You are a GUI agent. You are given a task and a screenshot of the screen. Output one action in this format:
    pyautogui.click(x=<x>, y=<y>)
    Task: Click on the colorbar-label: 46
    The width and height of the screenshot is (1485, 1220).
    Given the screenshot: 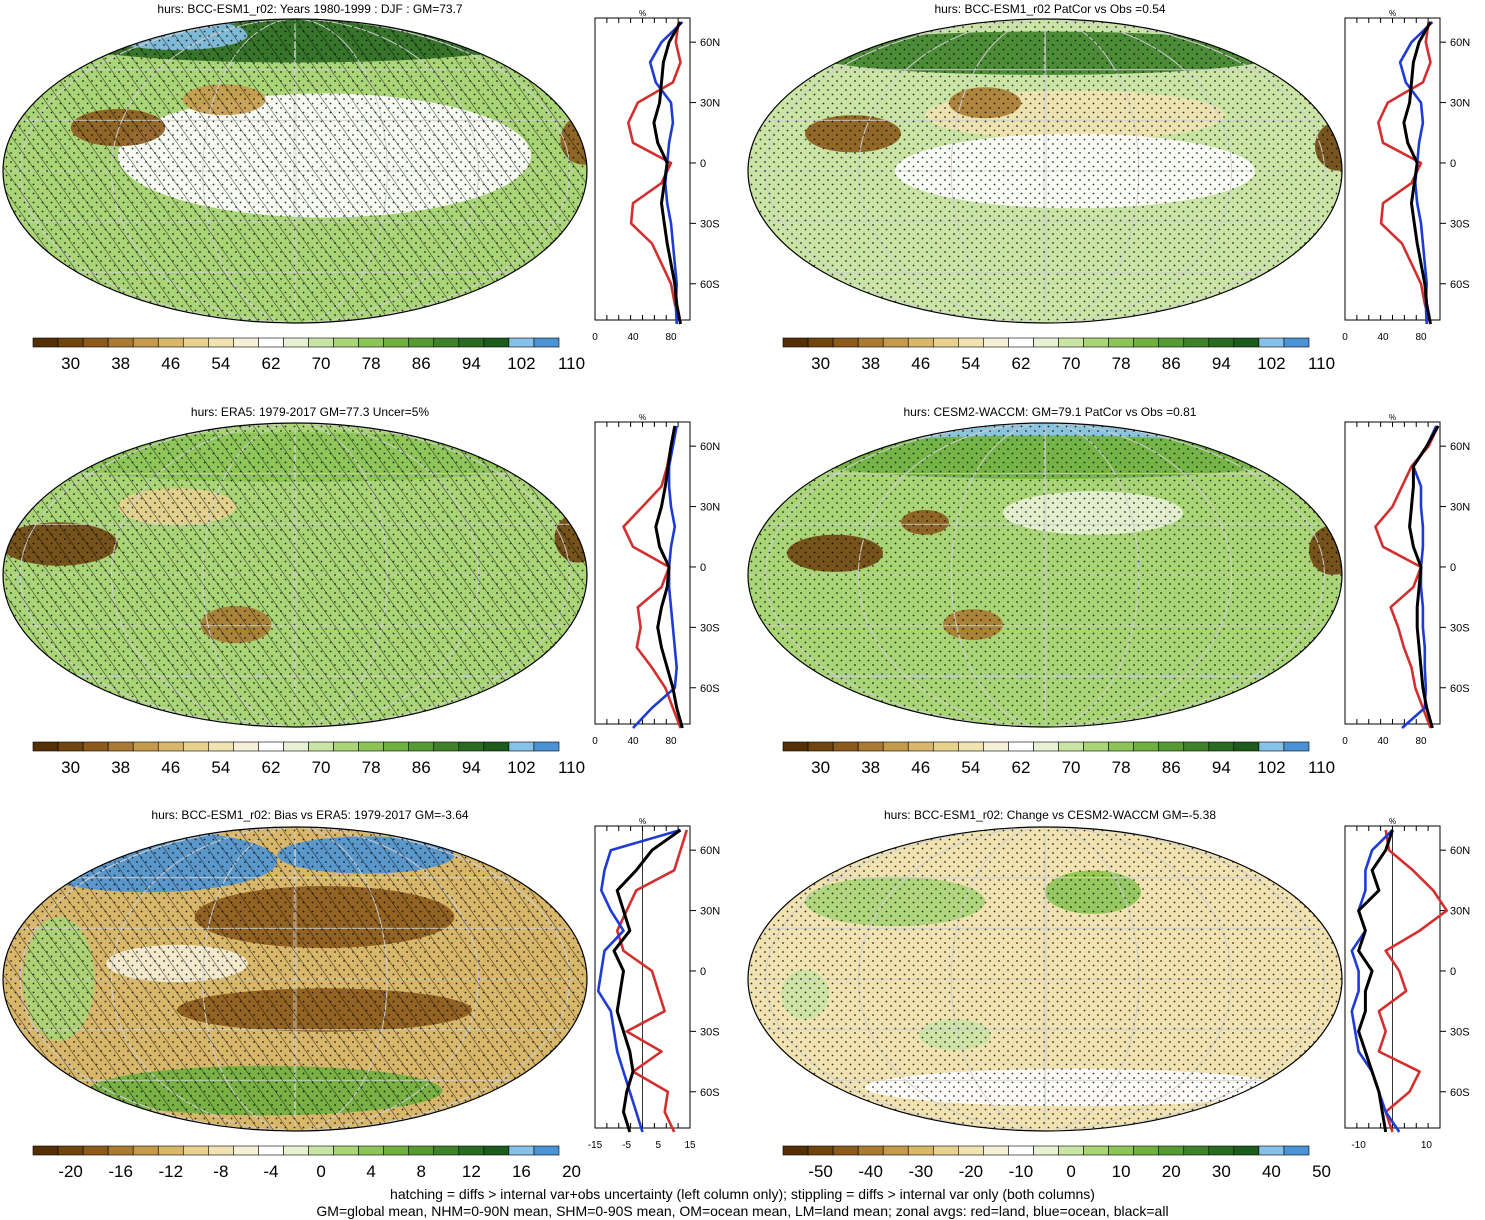 What is the action you would take?
    pyautogui.click(x=920, y=767)
    